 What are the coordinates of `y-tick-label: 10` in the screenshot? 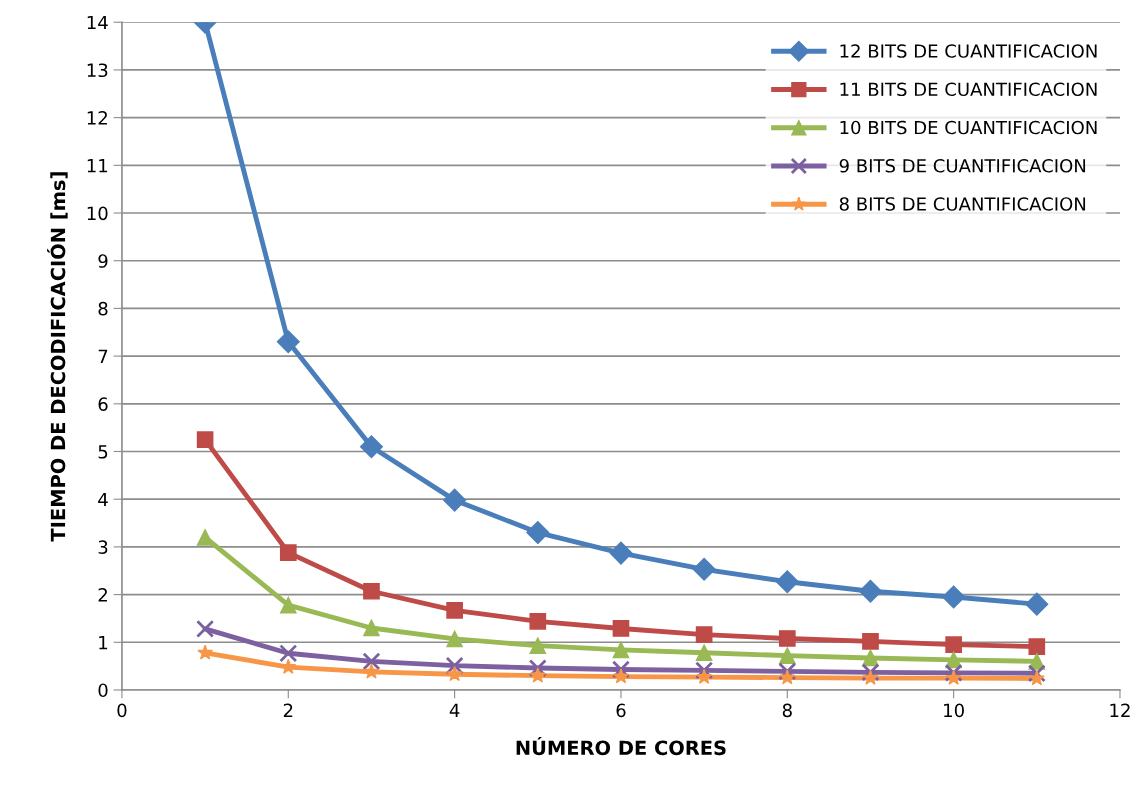 It's located at (97, 213).